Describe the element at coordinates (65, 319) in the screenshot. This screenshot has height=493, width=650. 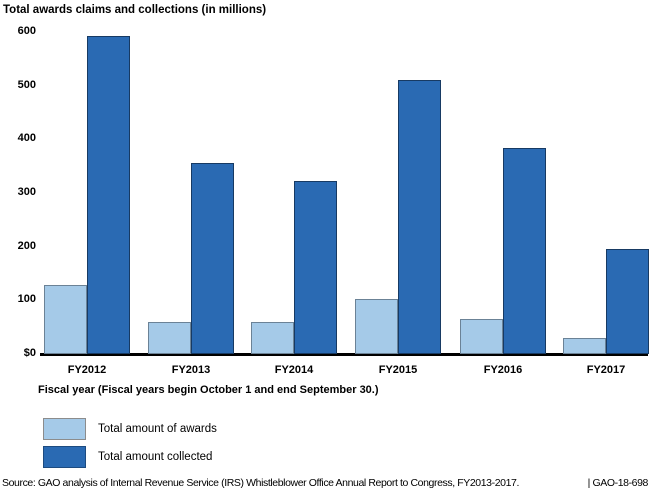
I see `bar-awards-FY2012` at that location.